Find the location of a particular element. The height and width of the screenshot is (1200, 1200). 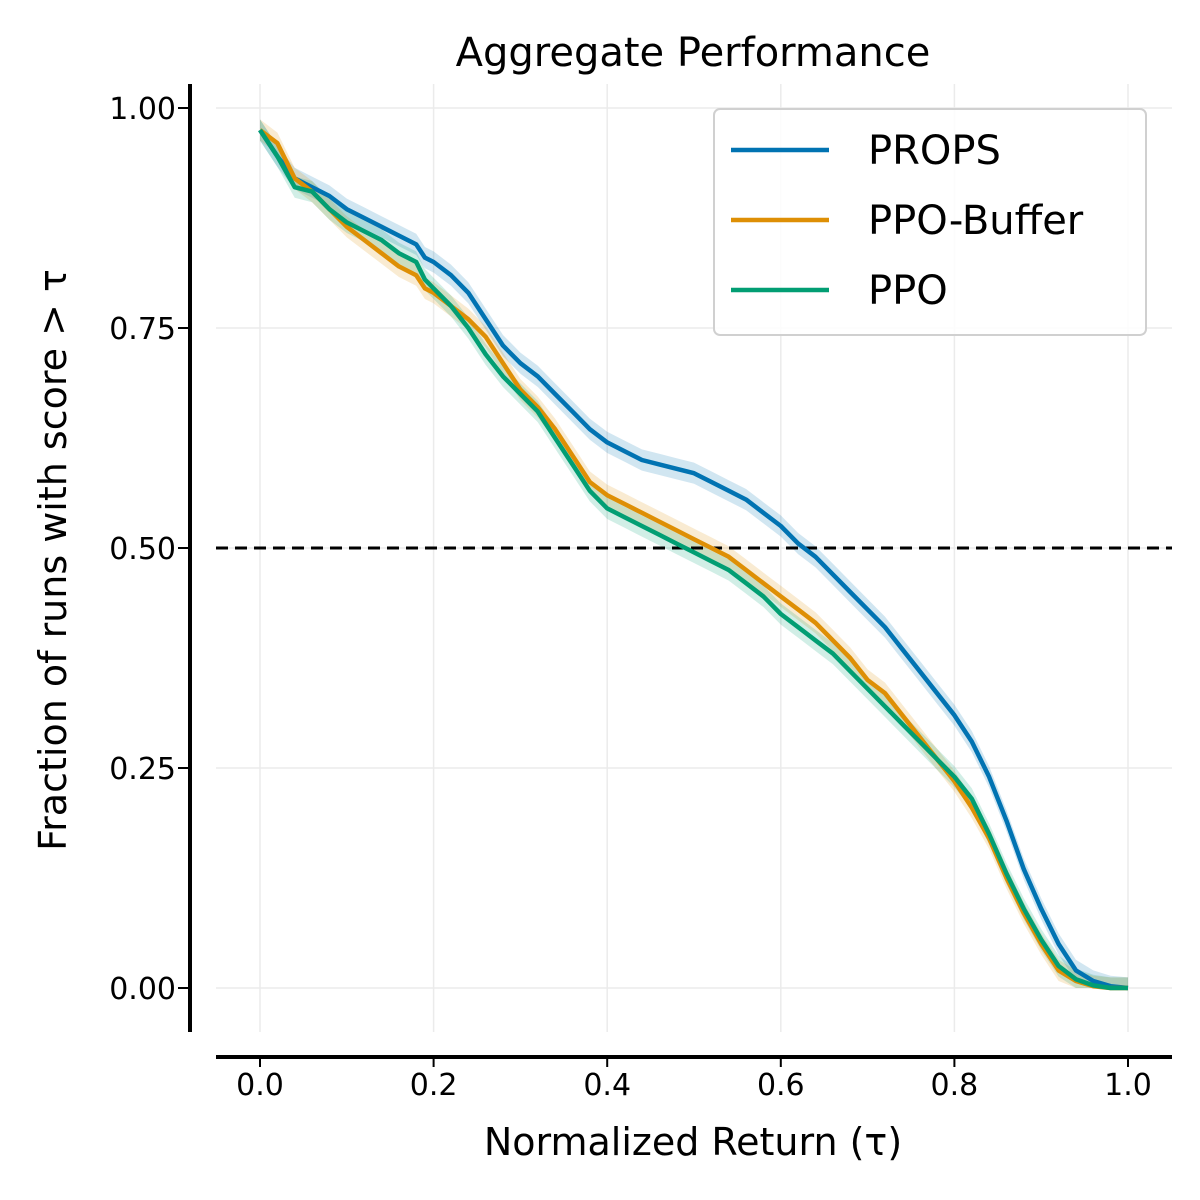

y-tick-label: 0.00 is located at coordinates (142, 989).